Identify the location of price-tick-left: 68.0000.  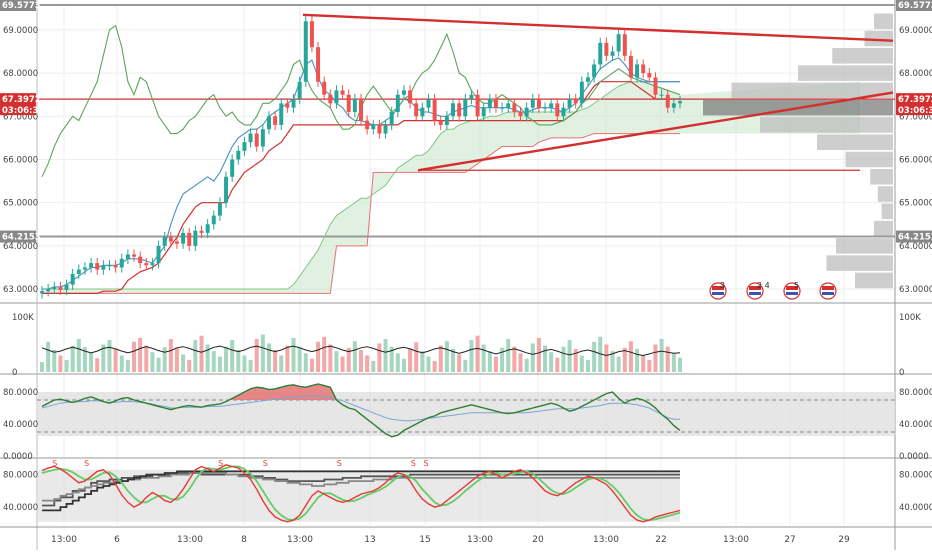
(20, 74).